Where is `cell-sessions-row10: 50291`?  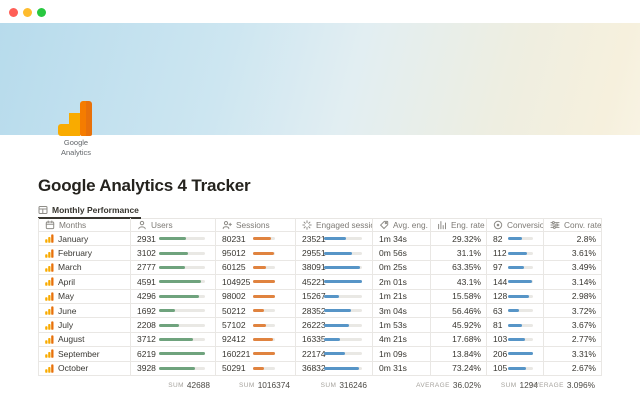
cell-sessions-row10: 50291 is located at coordinates (256, 368).